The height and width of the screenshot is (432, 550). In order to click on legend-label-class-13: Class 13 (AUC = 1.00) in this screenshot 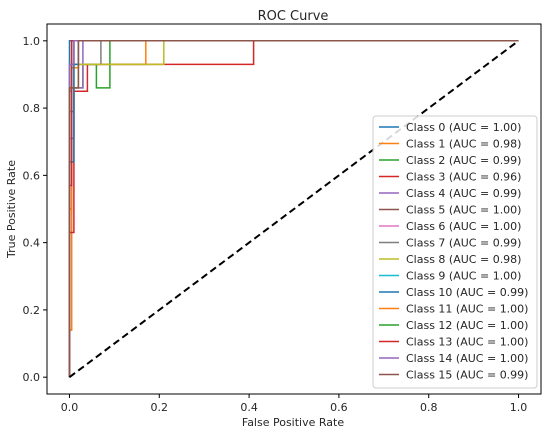, I will do `click(467, 342)`.